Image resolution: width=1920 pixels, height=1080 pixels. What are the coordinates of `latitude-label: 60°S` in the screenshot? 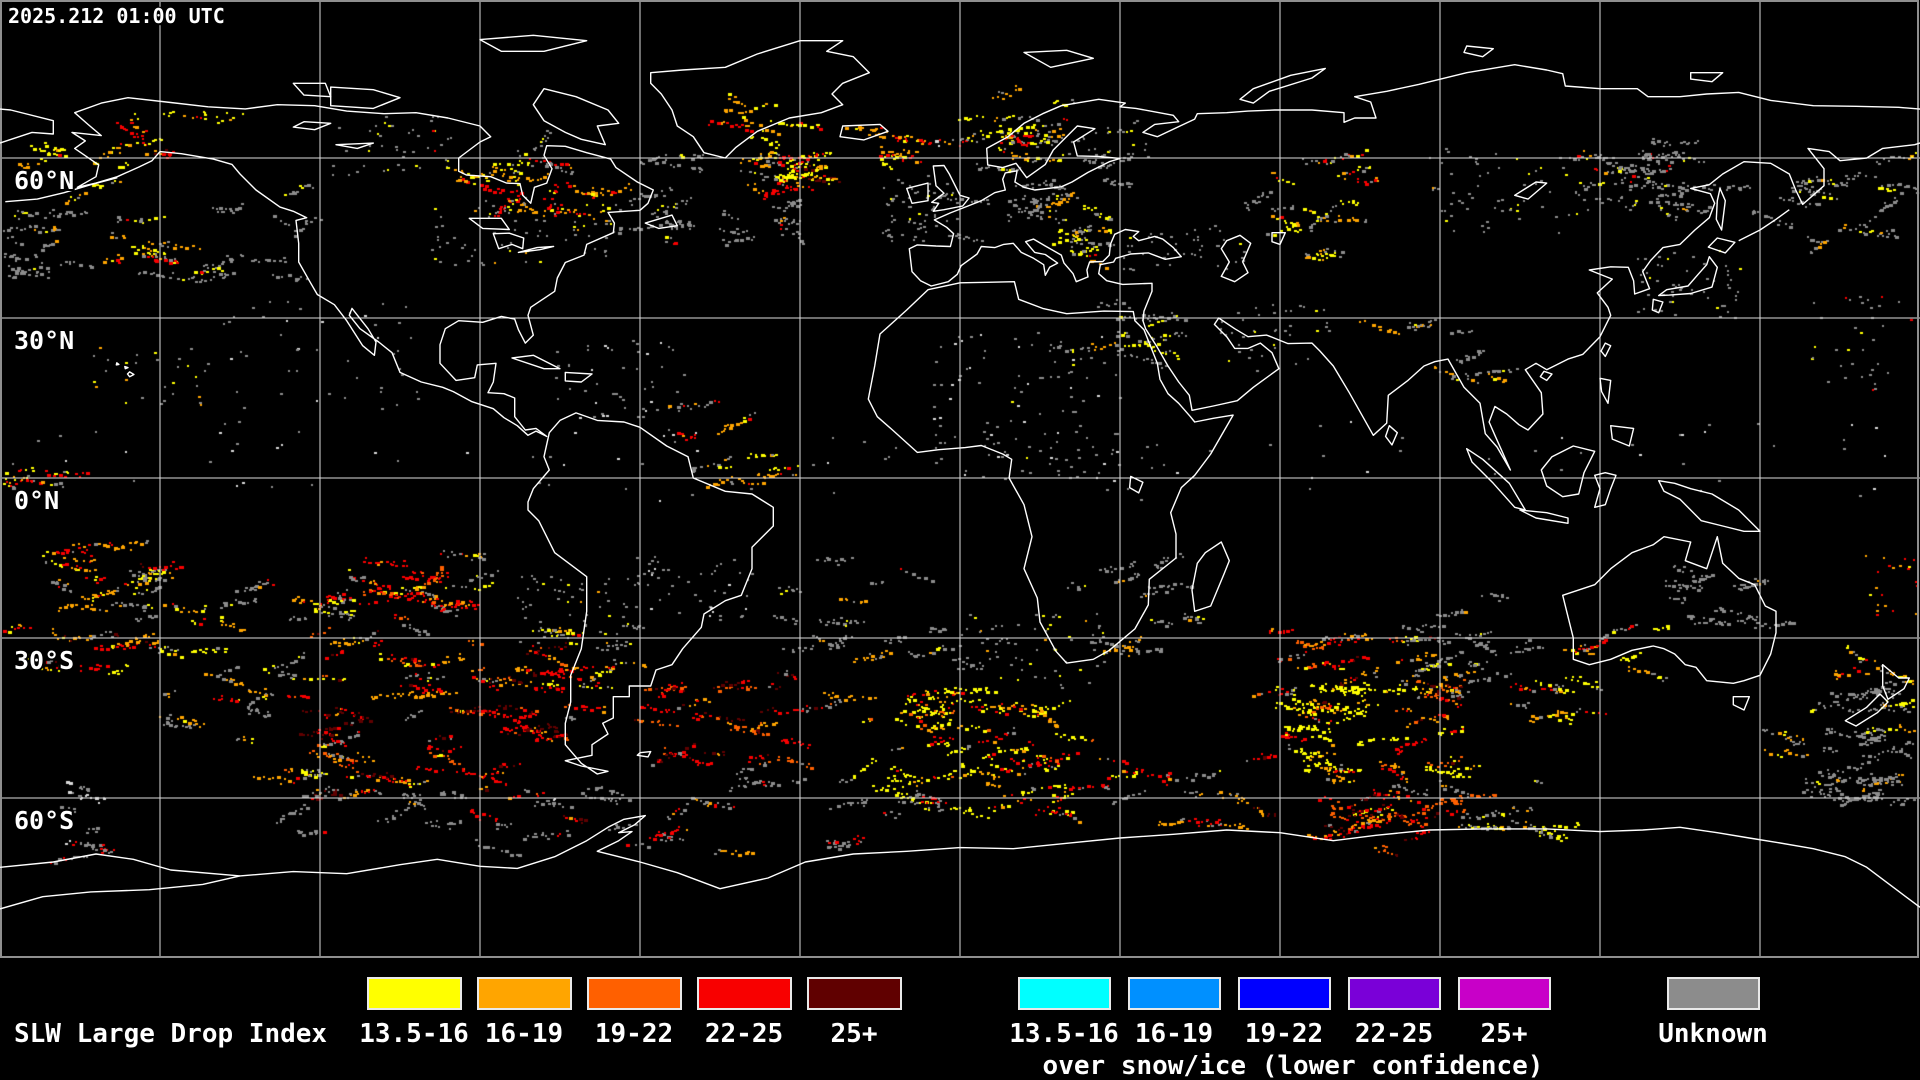 It's located at (44, 820).